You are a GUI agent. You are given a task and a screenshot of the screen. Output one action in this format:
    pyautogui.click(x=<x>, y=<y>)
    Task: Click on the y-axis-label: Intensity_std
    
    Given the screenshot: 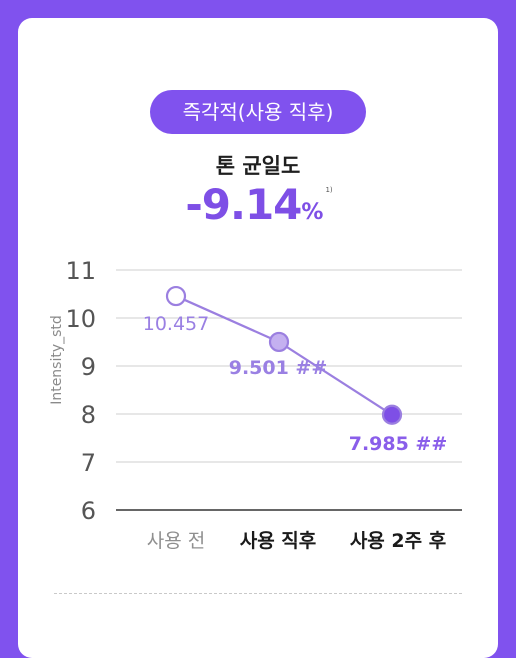 What is the action you would take?
    pyautogui.click(x=57, y=360)
    